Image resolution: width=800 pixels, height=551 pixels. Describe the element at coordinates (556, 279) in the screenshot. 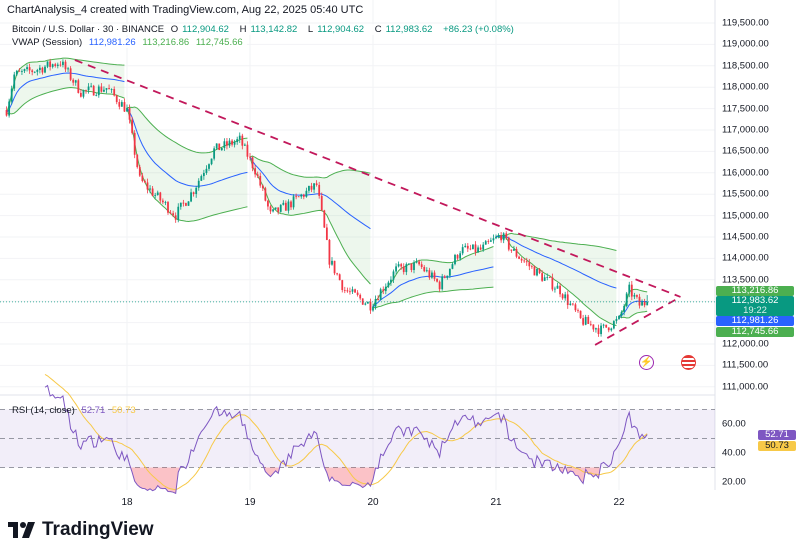

I see `vwap-band-fill` at that location.